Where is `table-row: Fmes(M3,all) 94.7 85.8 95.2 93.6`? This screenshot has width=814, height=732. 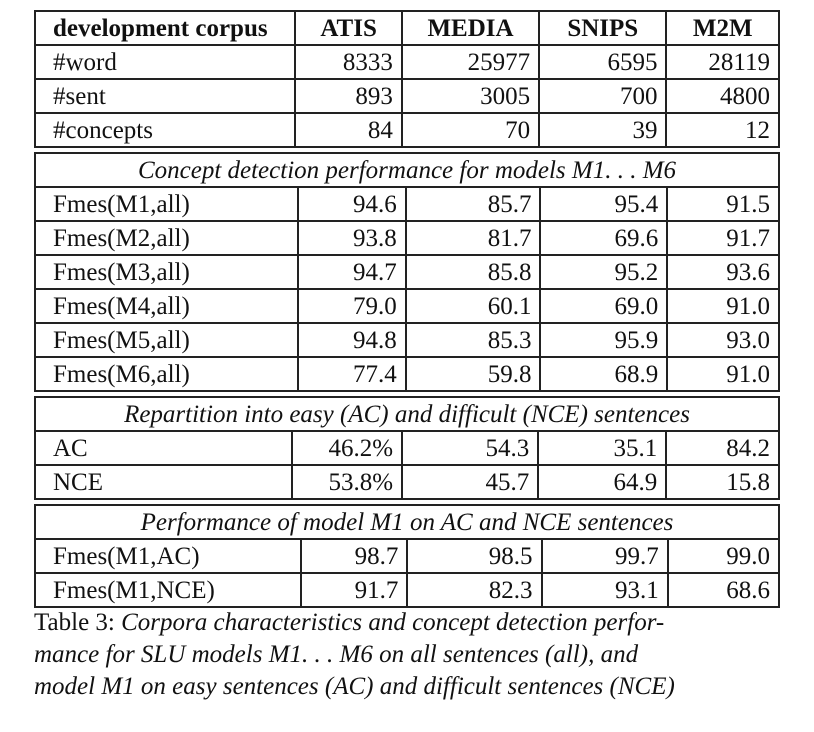
table-row: Fmes(M3,all) 94.7 85.8 95.2 93.6 is located at coordinates (406, 272).